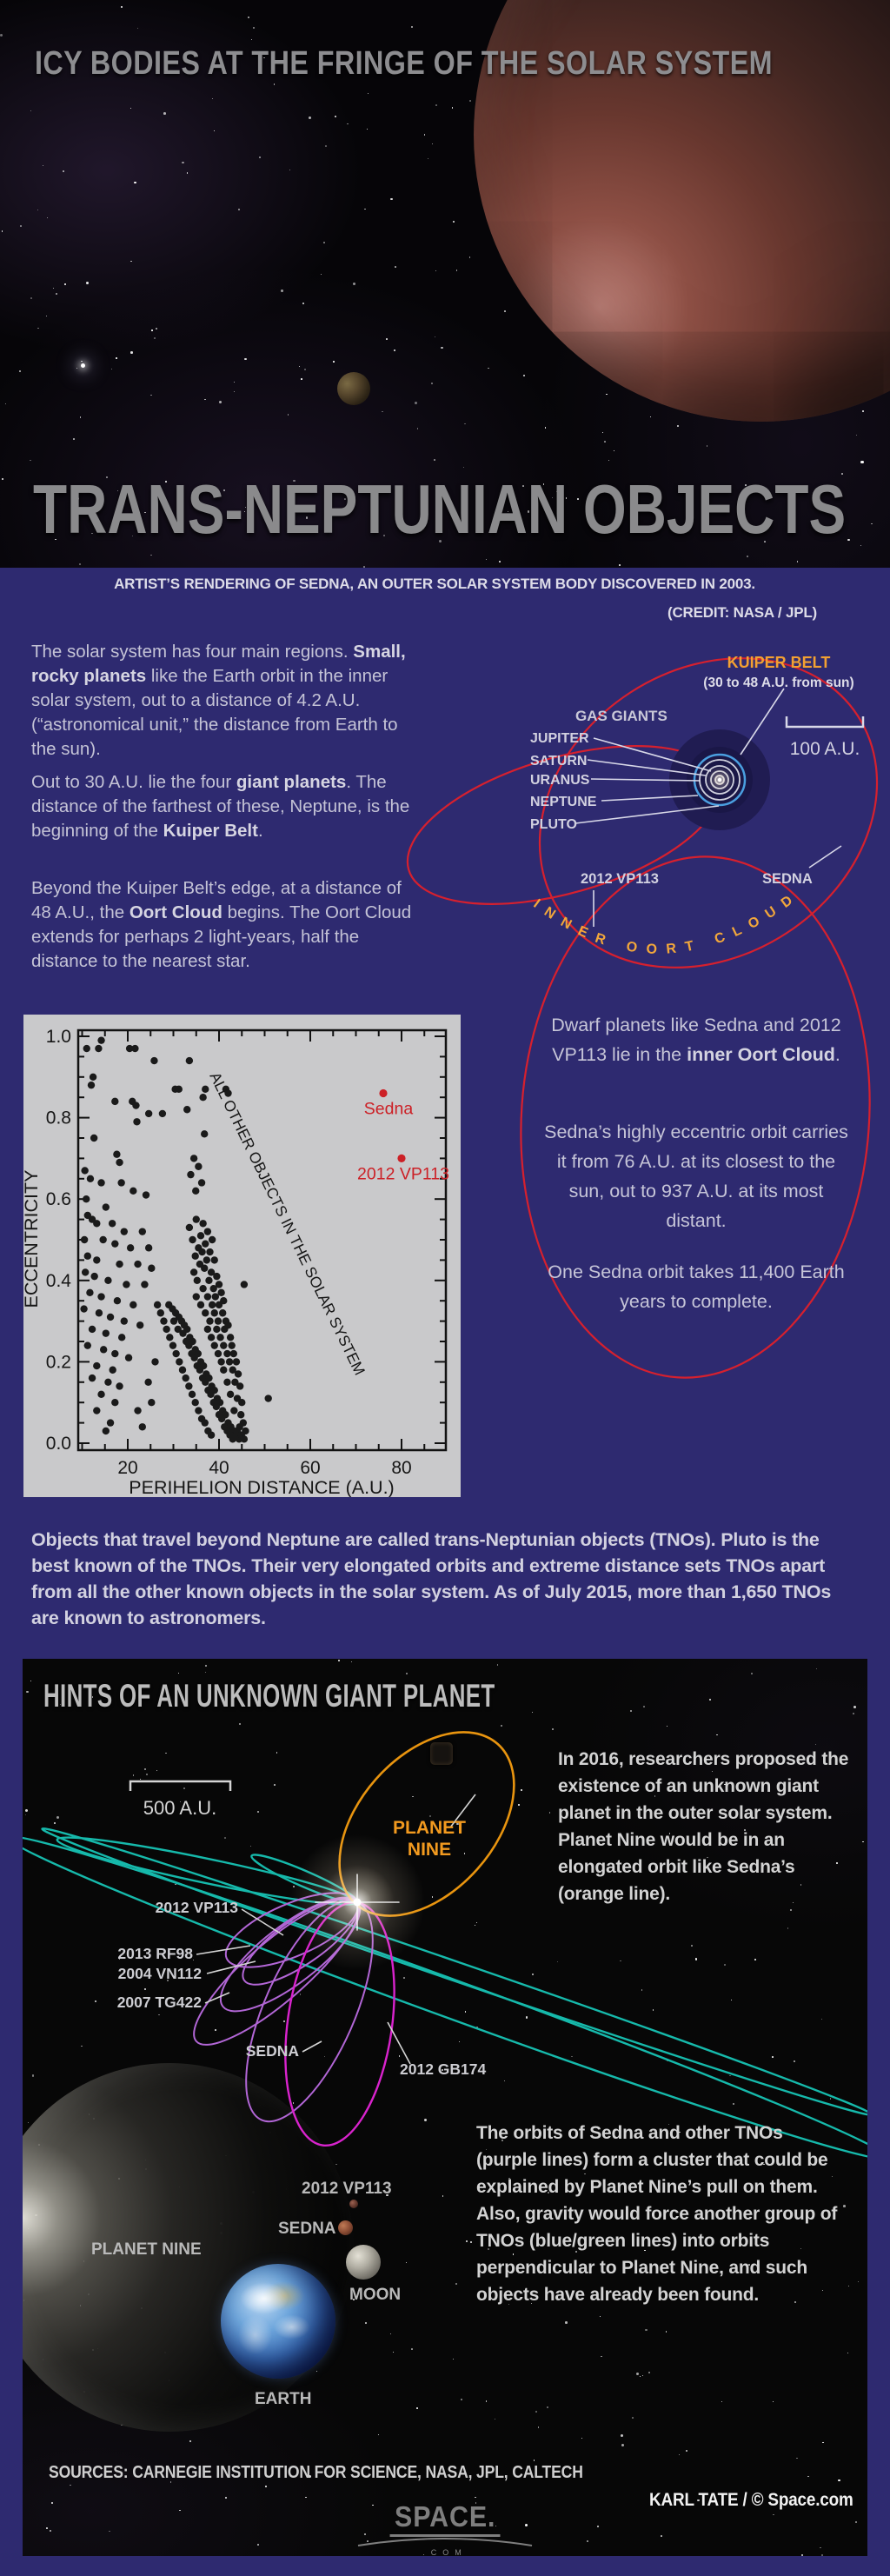 This screenshot has height=2576, width=890. What do you see at coordinates (364, 2262) in the screenshot?
I see `moon-image` at bounding box center [364, 2262].